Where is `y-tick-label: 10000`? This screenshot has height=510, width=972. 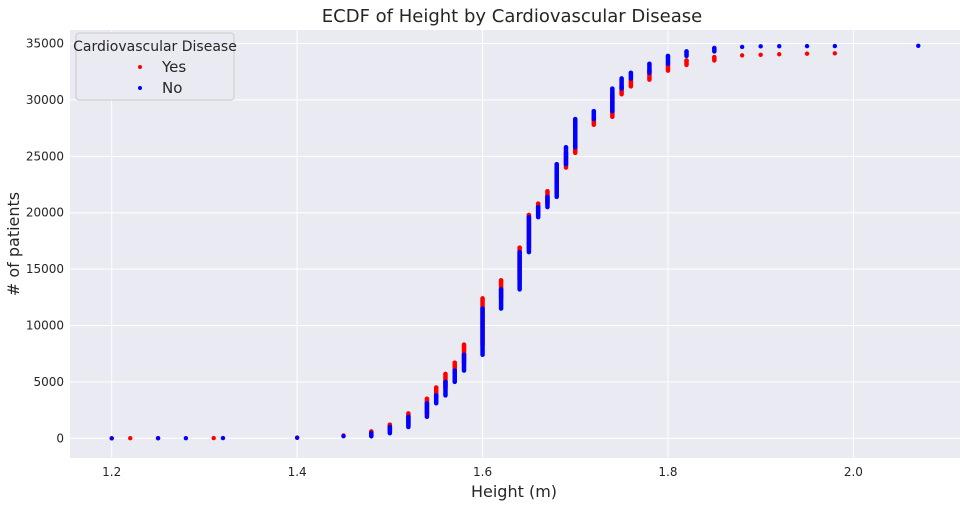
y-tick-label: 10000 is located at coordinates (45, 325).